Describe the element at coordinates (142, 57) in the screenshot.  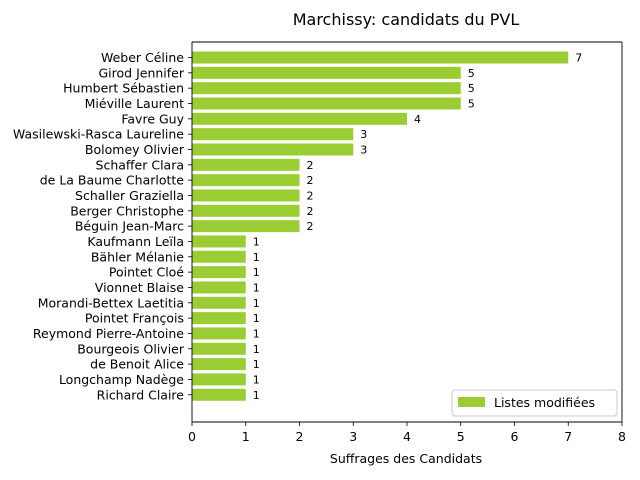
I see `category-label: Weber Céline` at that location.